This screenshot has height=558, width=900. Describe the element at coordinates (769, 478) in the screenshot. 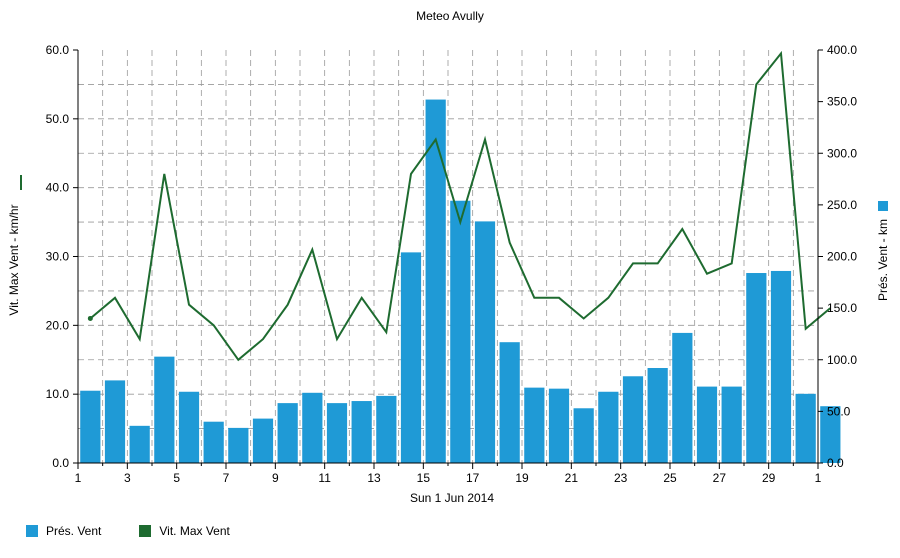

I see `x-tick-label: 29` at that location.